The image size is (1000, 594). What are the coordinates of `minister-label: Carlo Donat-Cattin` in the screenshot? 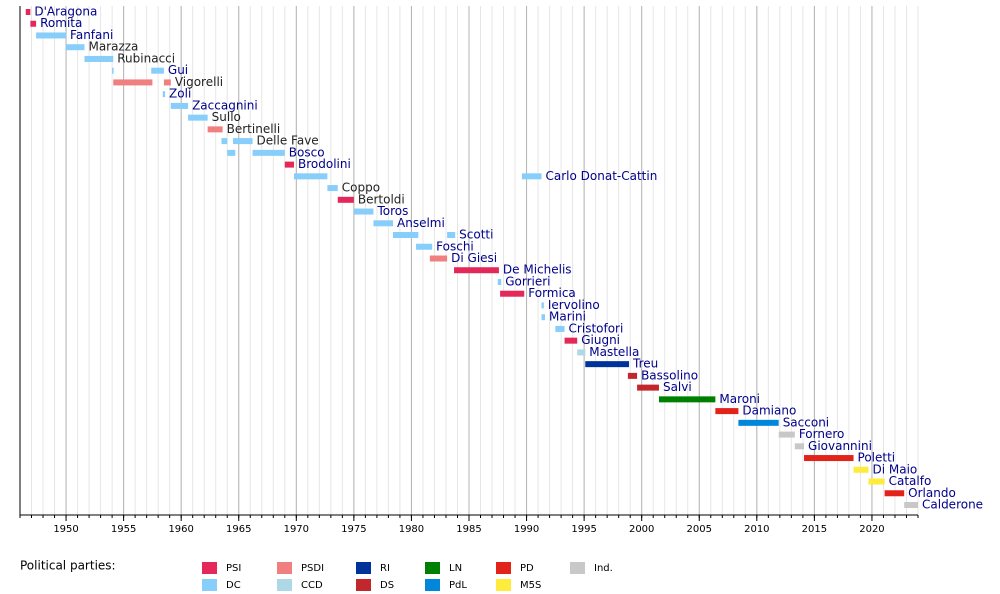 It's located at (602, 176).